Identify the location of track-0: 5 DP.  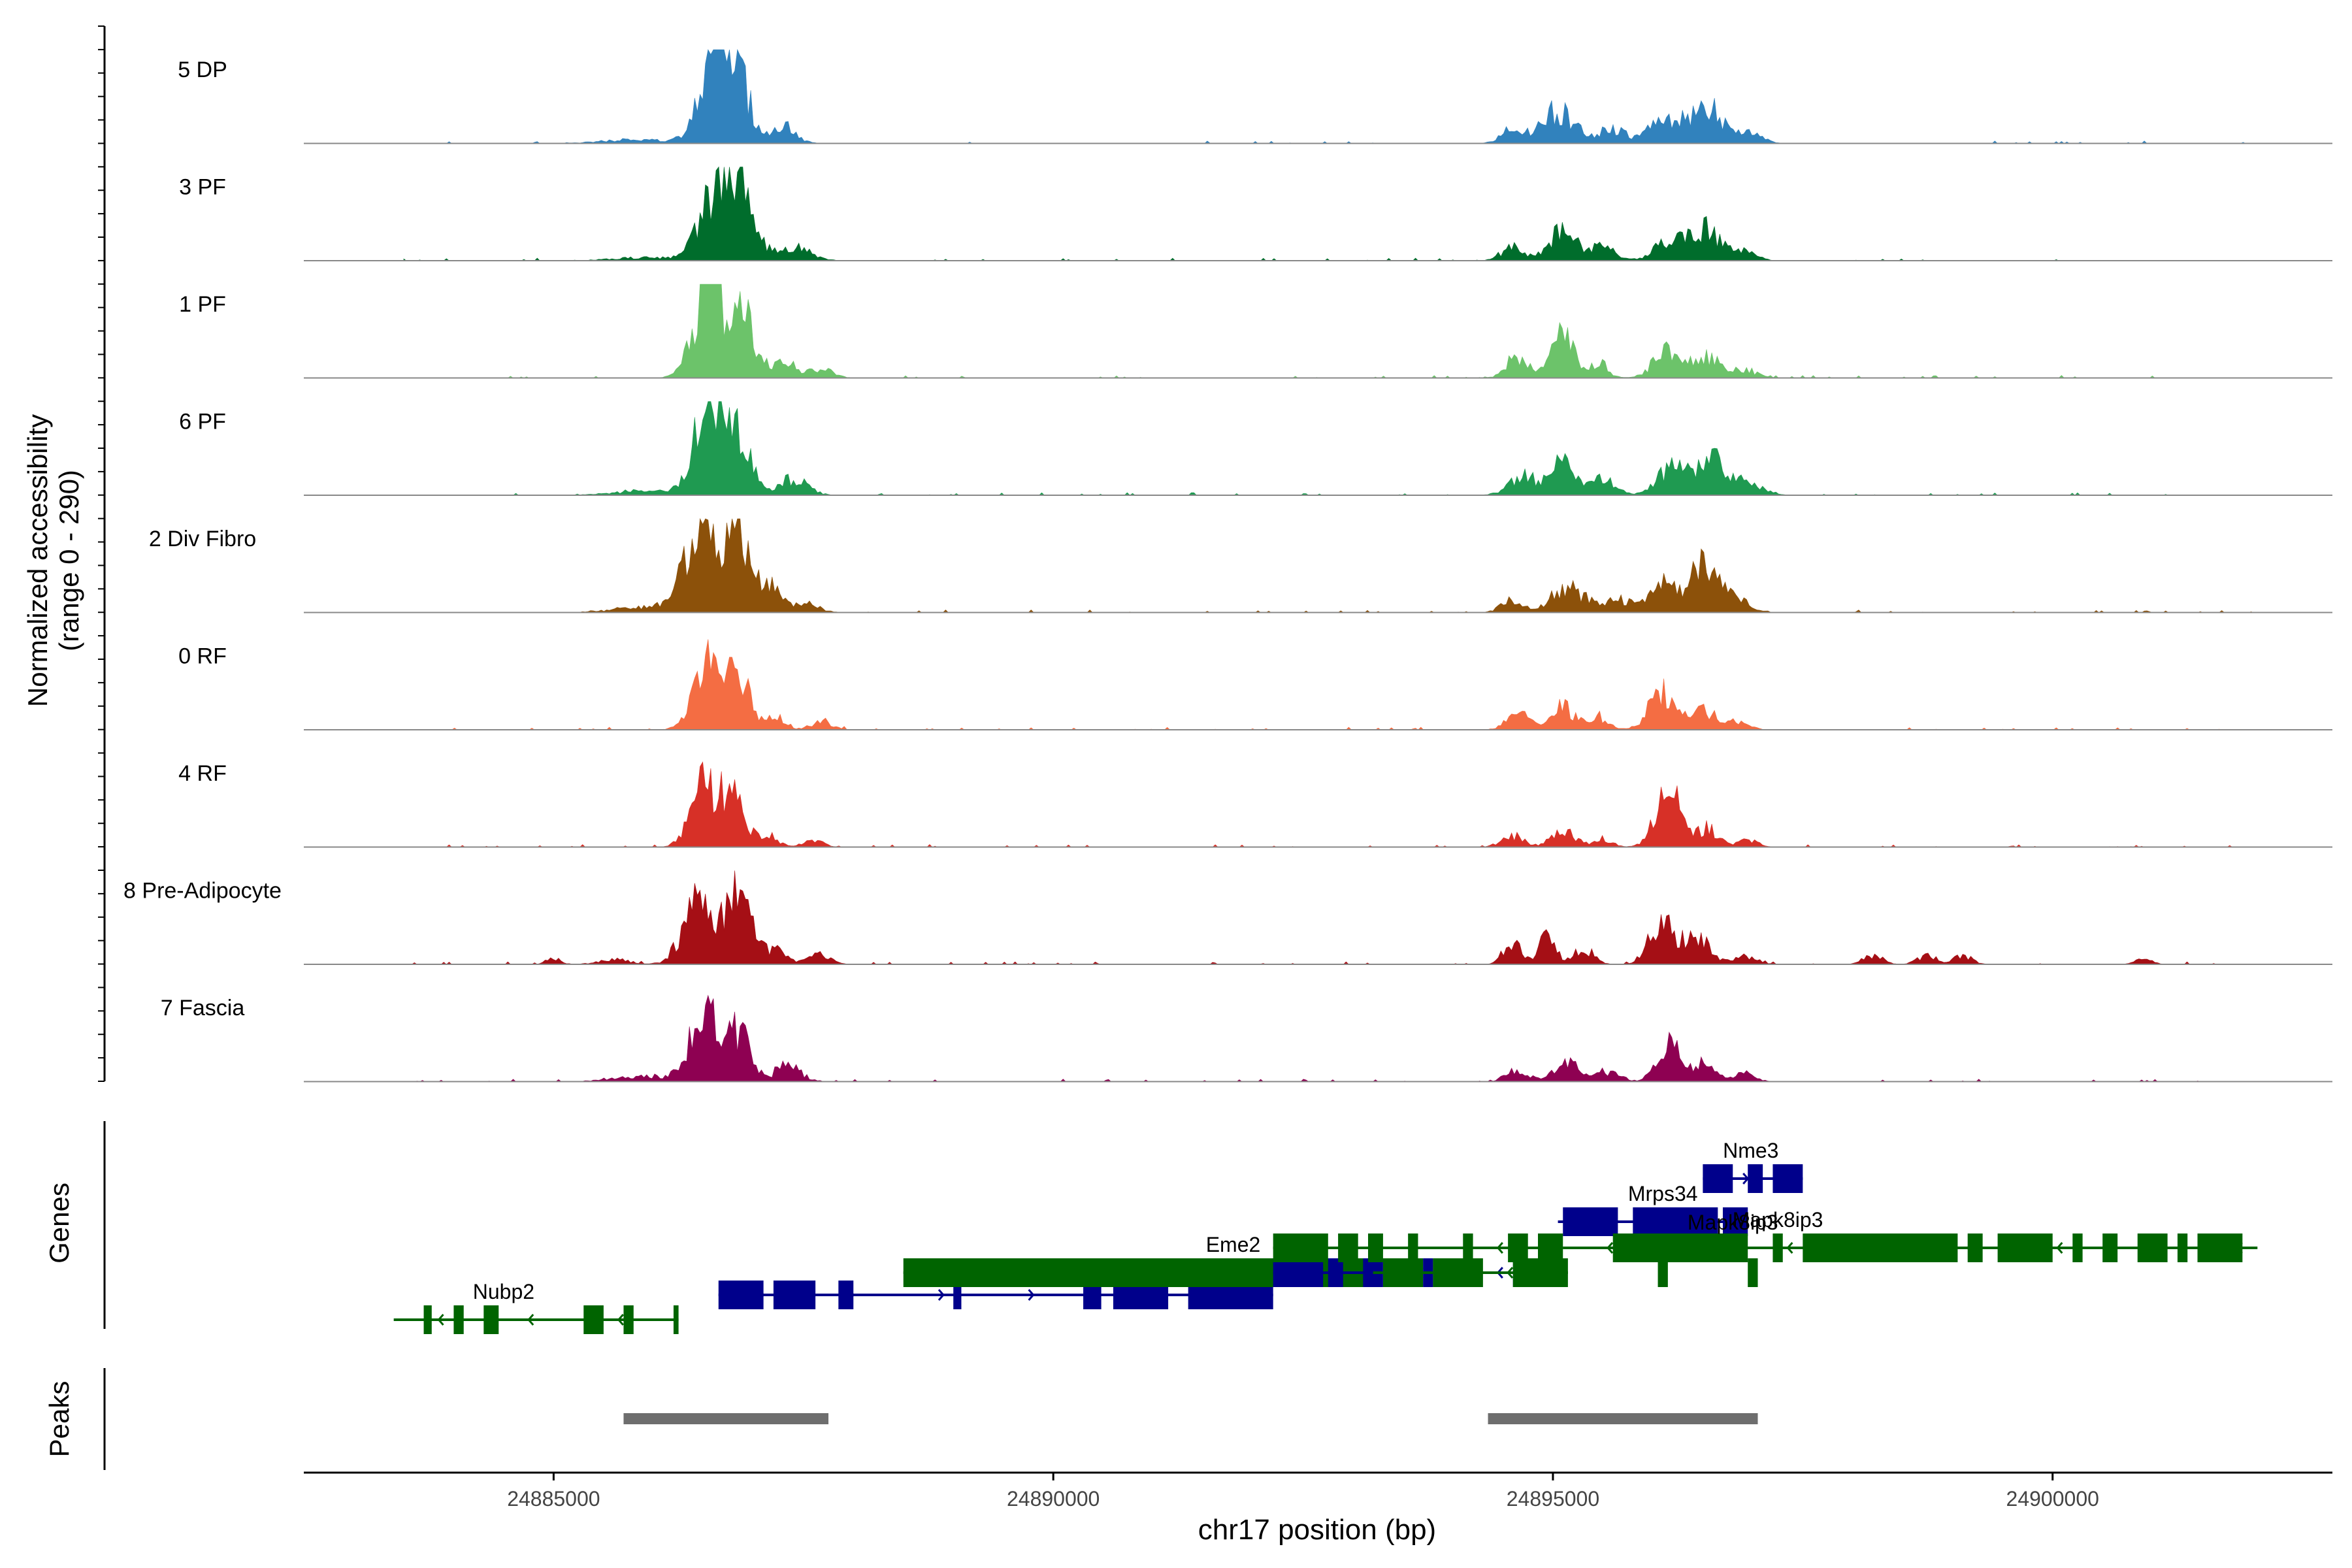
(1255, 96).